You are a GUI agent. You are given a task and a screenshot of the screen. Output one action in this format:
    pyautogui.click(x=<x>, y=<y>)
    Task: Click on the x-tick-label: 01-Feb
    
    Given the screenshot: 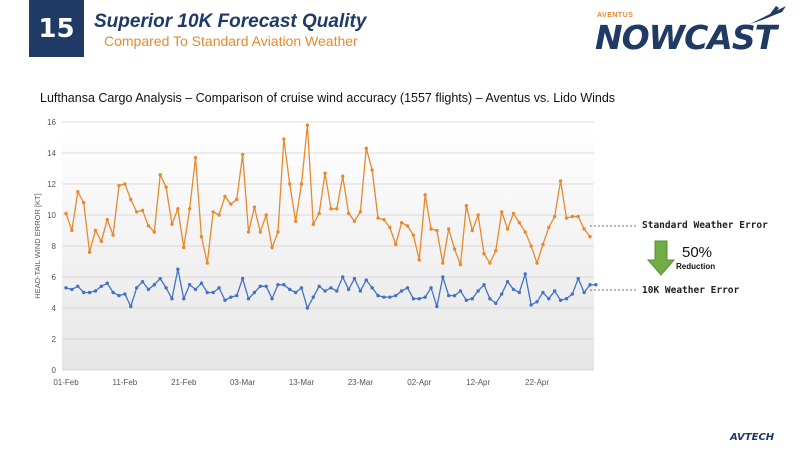 What is the action you would take?
    pyautogui.click(x=66, y=382)
    